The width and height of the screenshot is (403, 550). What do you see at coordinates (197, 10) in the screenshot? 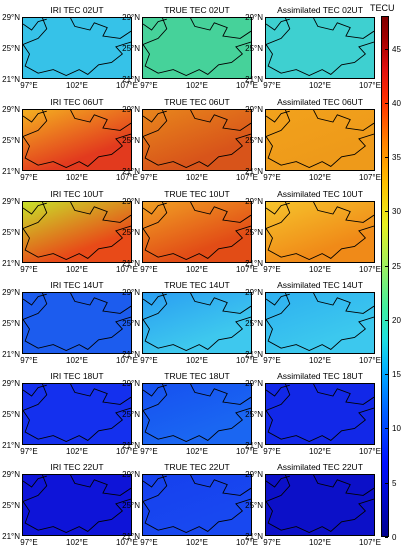
I see `panel-title: TRUE TEC 02UT` at bounding box center [197, 10].